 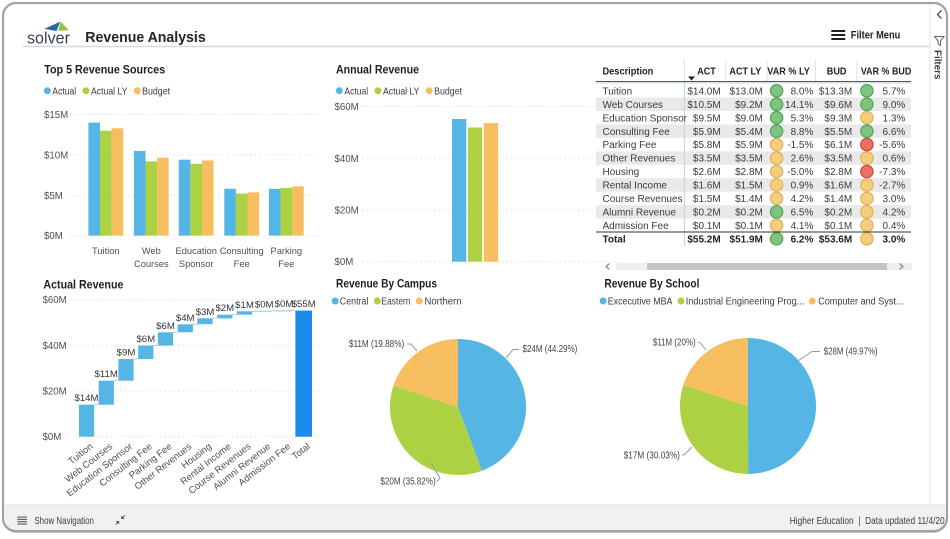 I want to click on svg-text: Consulting, so click(x=242, y=251).